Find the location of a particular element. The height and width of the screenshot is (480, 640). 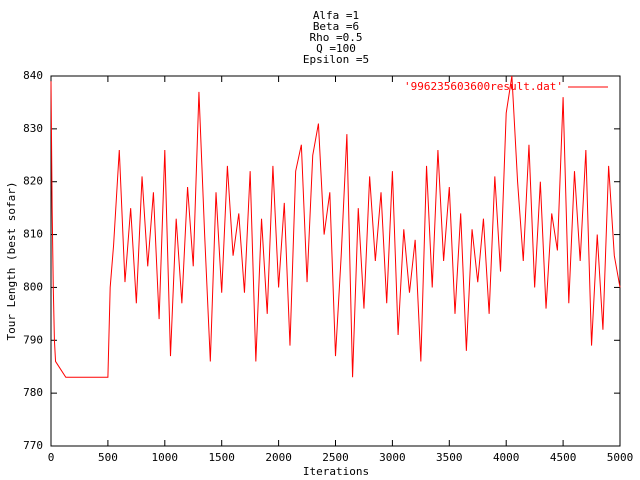

x-tick-label: 3500 is located at coordinates (449, 457).